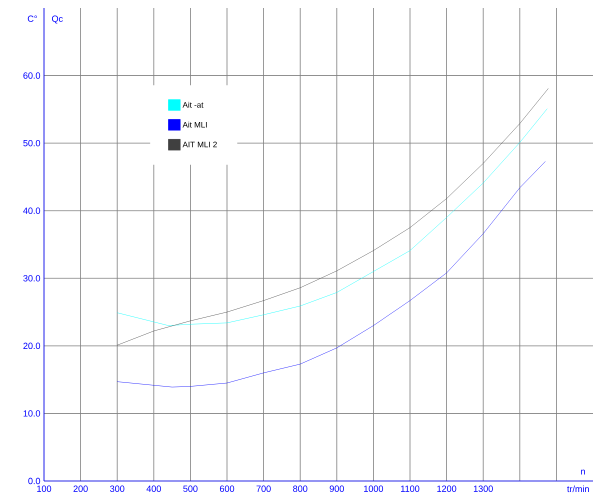 This screenshot has height=499, width=593. I want to click on y-tick-label: 40.0, so click(31, 211).